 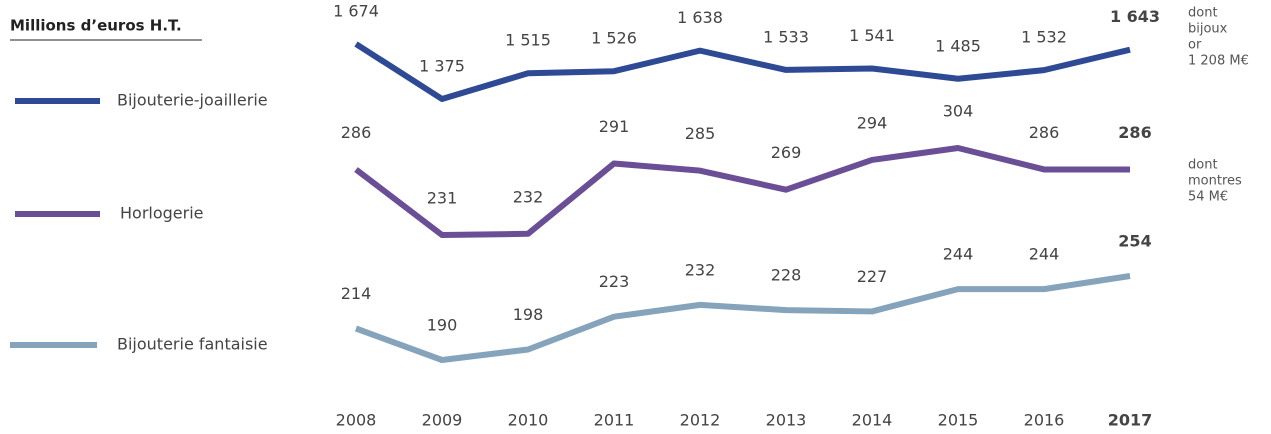 I want to click on x-tick-label: 2015, so click(x=958, y=420).